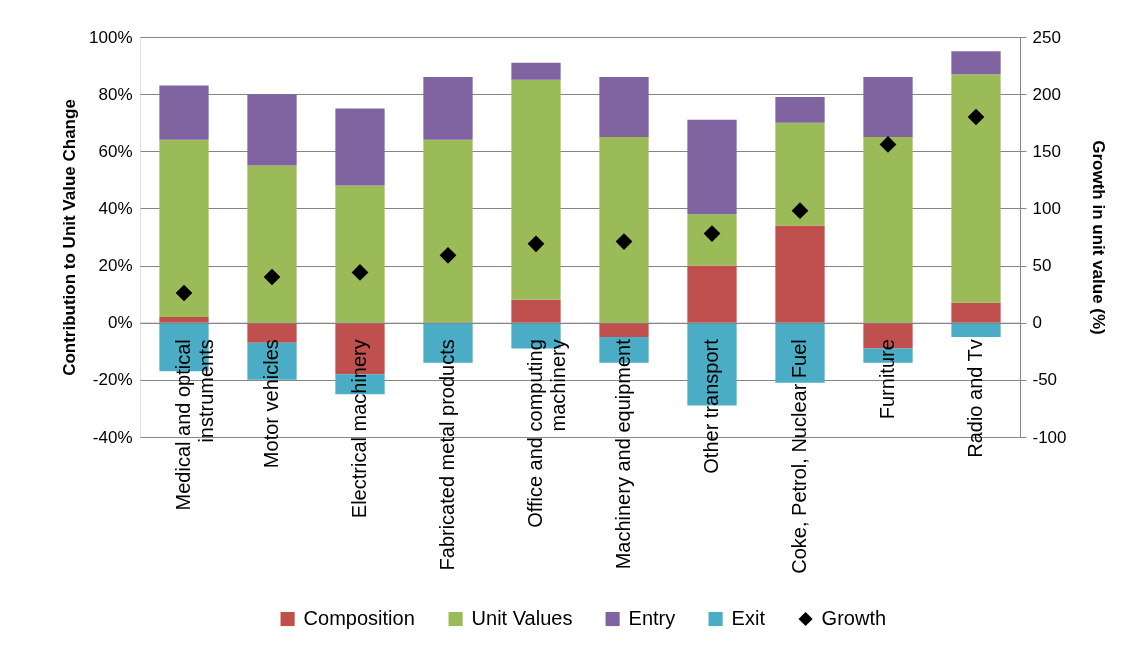 The width and height of the screenshot is (1134, 651). Describe the element at coordinates (522, 618) in the screenshot. I see `legend-label: Unit Values` at that location.